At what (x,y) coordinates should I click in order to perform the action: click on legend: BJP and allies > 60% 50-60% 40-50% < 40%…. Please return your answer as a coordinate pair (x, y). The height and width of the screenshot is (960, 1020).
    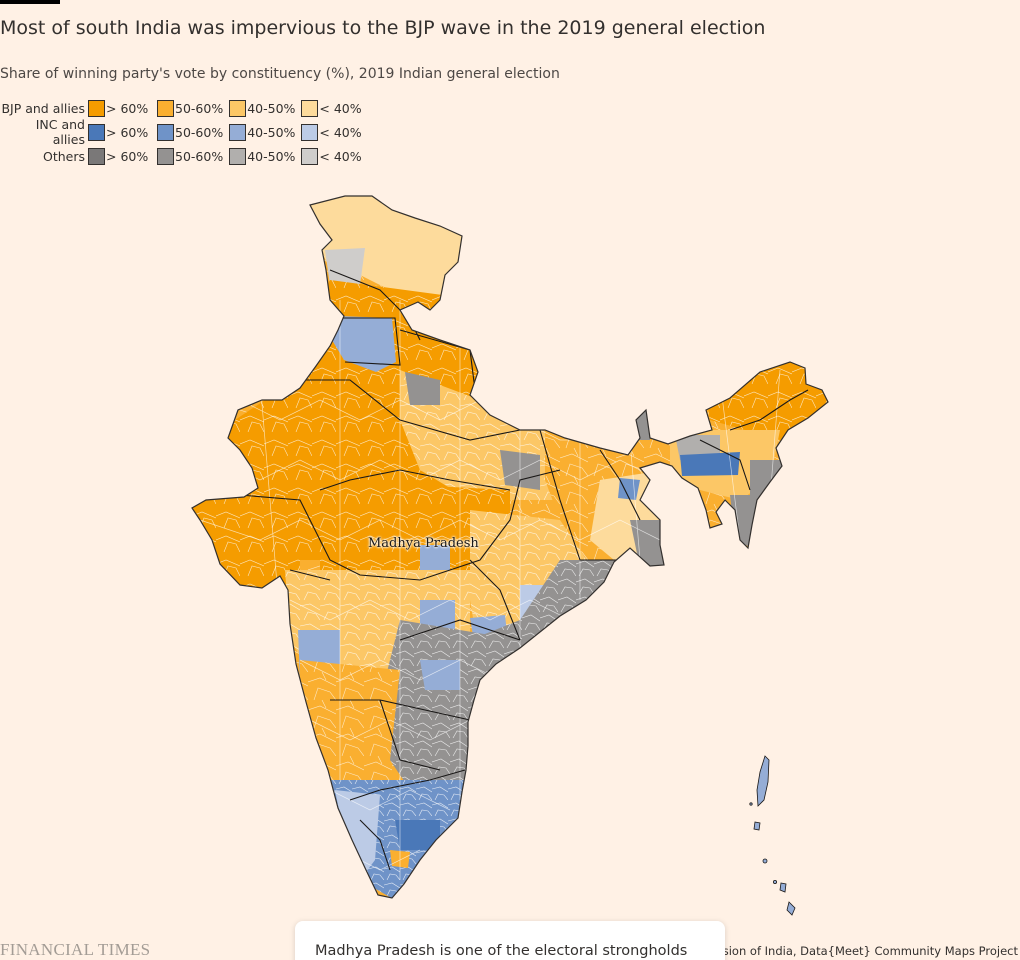
    Looking at the image, I should click on (185, 132).